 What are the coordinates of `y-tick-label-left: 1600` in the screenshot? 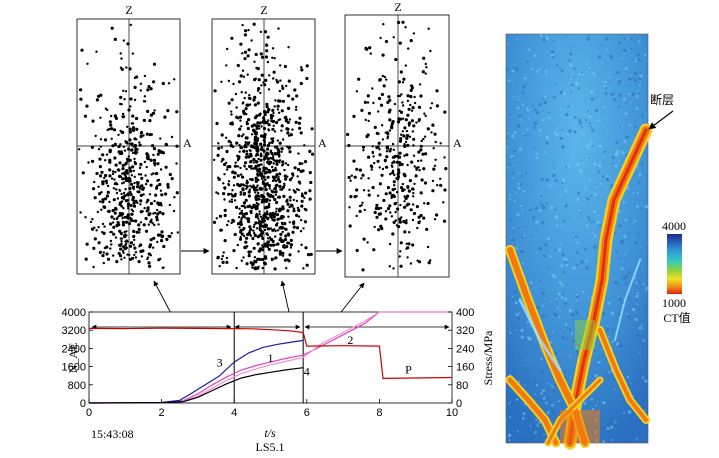 It's located at (74, 368).